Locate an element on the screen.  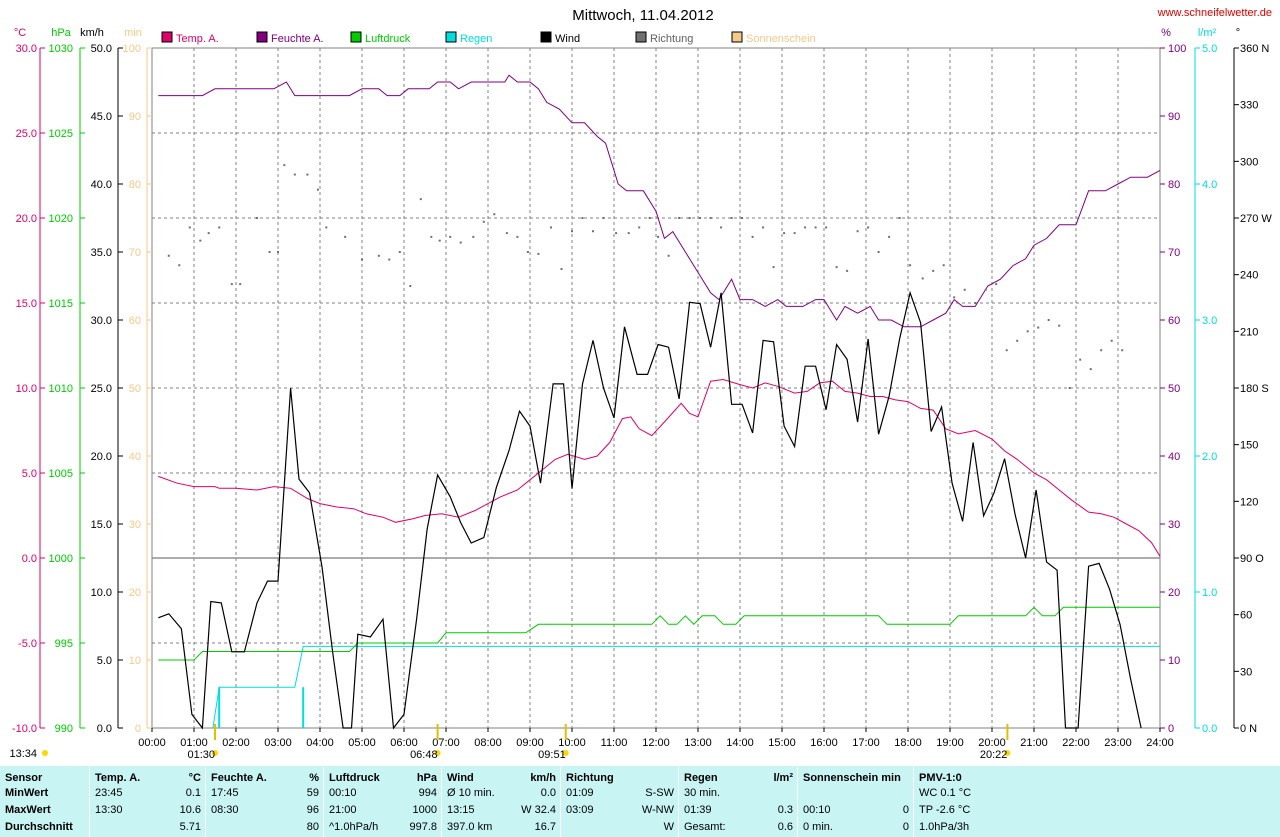
axis-tick-rain: 4.0 is located at coordinates (1209, 185).